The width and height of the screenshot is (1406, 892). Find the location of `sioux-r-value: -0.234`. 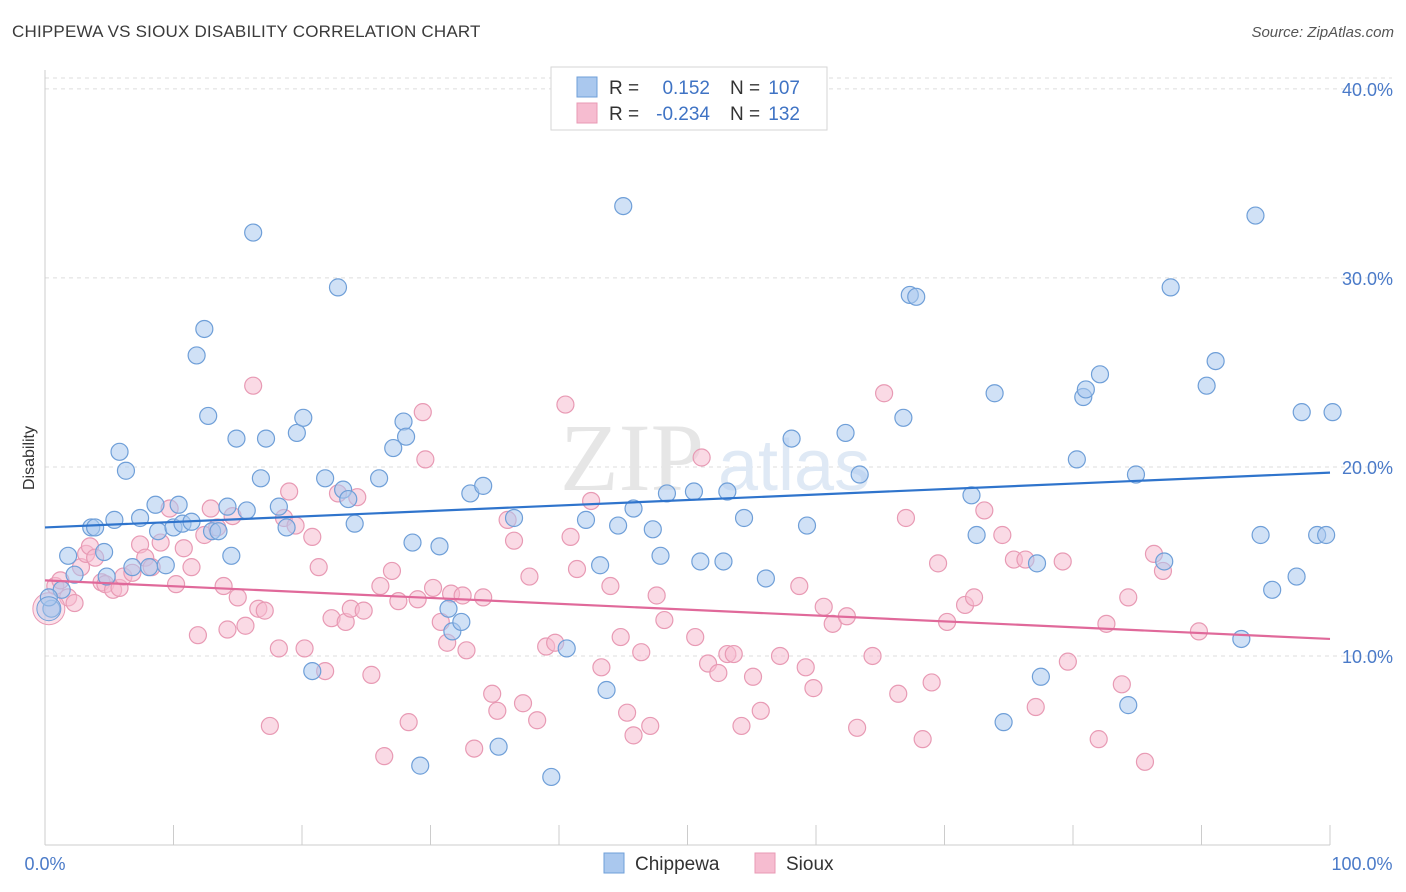

sioux-r-value: -0.234 is located at coordinates (683, 114).